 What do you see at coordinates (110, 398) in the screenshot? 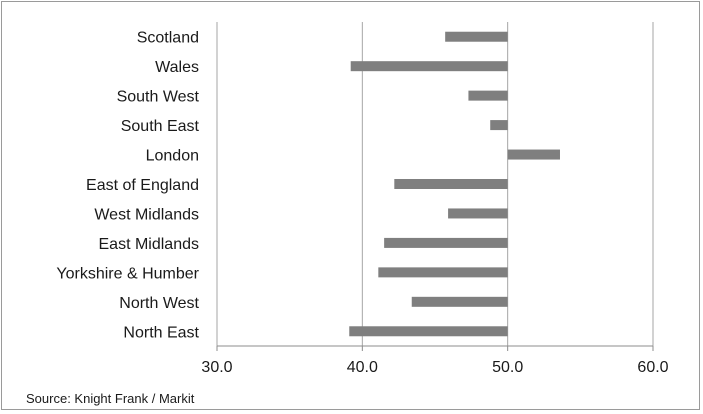
I see `source-note: Source: Knight Frank / Markit` at bounding box center [110, 398].